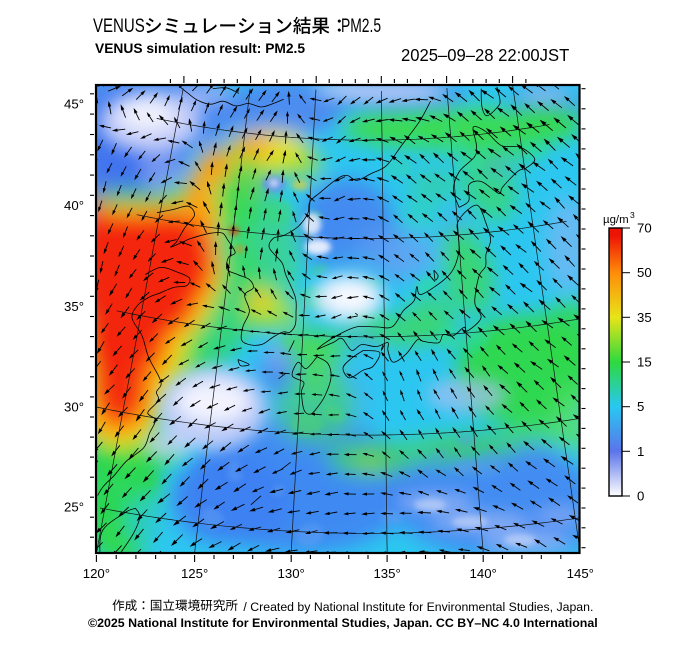  What do you see at coordinates (640, 406) in the screenshot?
I see `svg-text: 5` at bounding box center [640, 406].